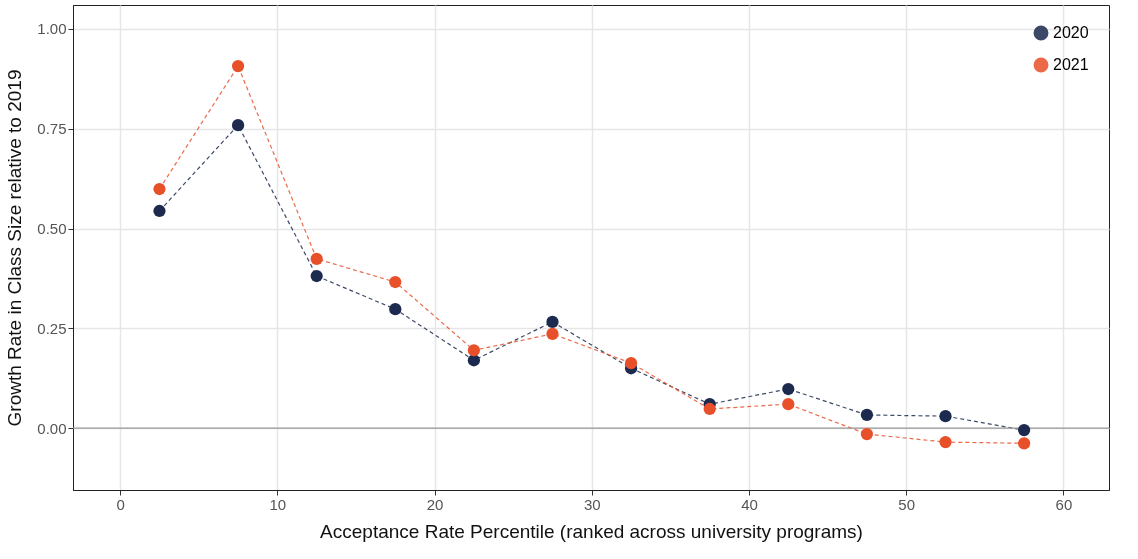  What do you see at coordinates (52, 428) in the screenshot?
I see `y-tick-label: 0.00` at bounding box center [52, 428].